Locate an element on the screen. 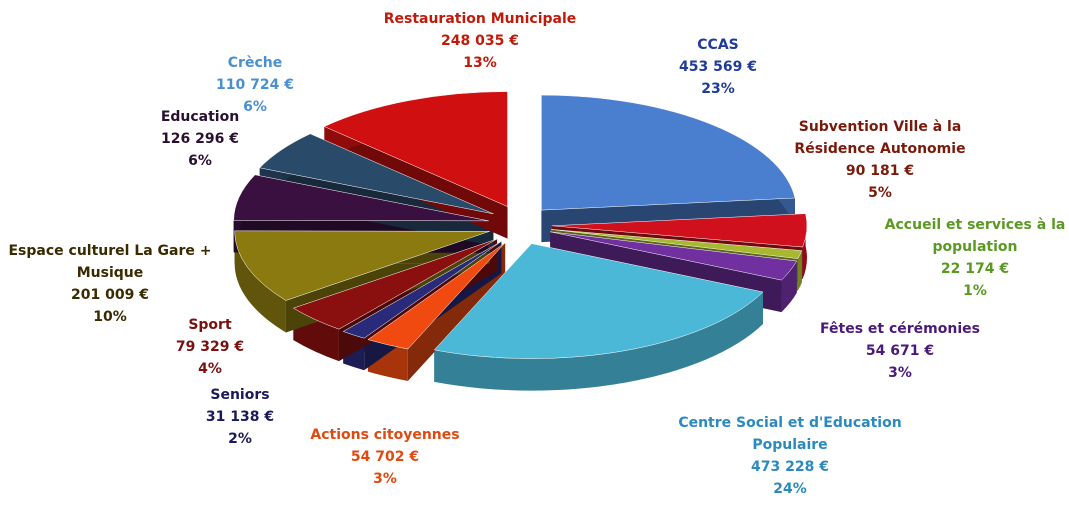 The width and height of the screenshot is (1069, 506). label-line: 248 035 € is located at coordinates (480, 41).